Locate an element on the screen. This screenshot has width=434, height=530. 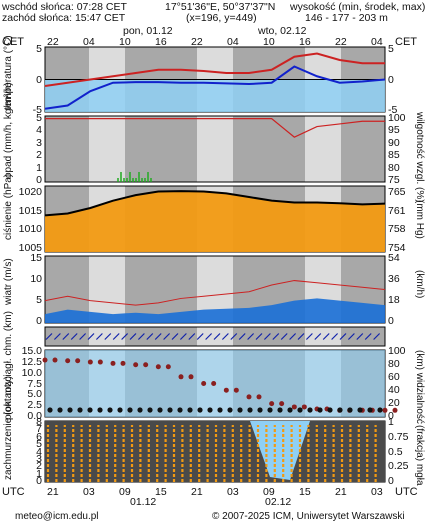
top-tz-left: CET is located at coordinates (13, 42).